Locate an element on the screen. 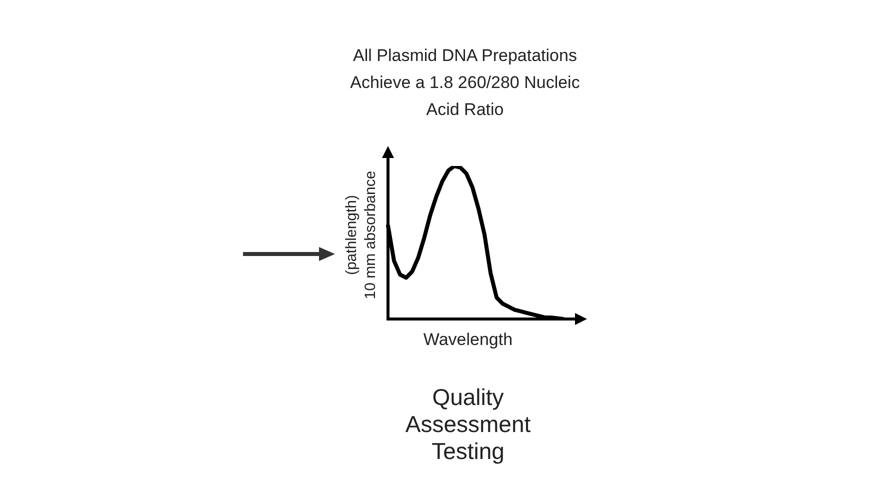 The height and width of the screenshot is (495, 880). y-axis-title: (pathlength) 10 mm absorbance is located at coordinates (361, 236).